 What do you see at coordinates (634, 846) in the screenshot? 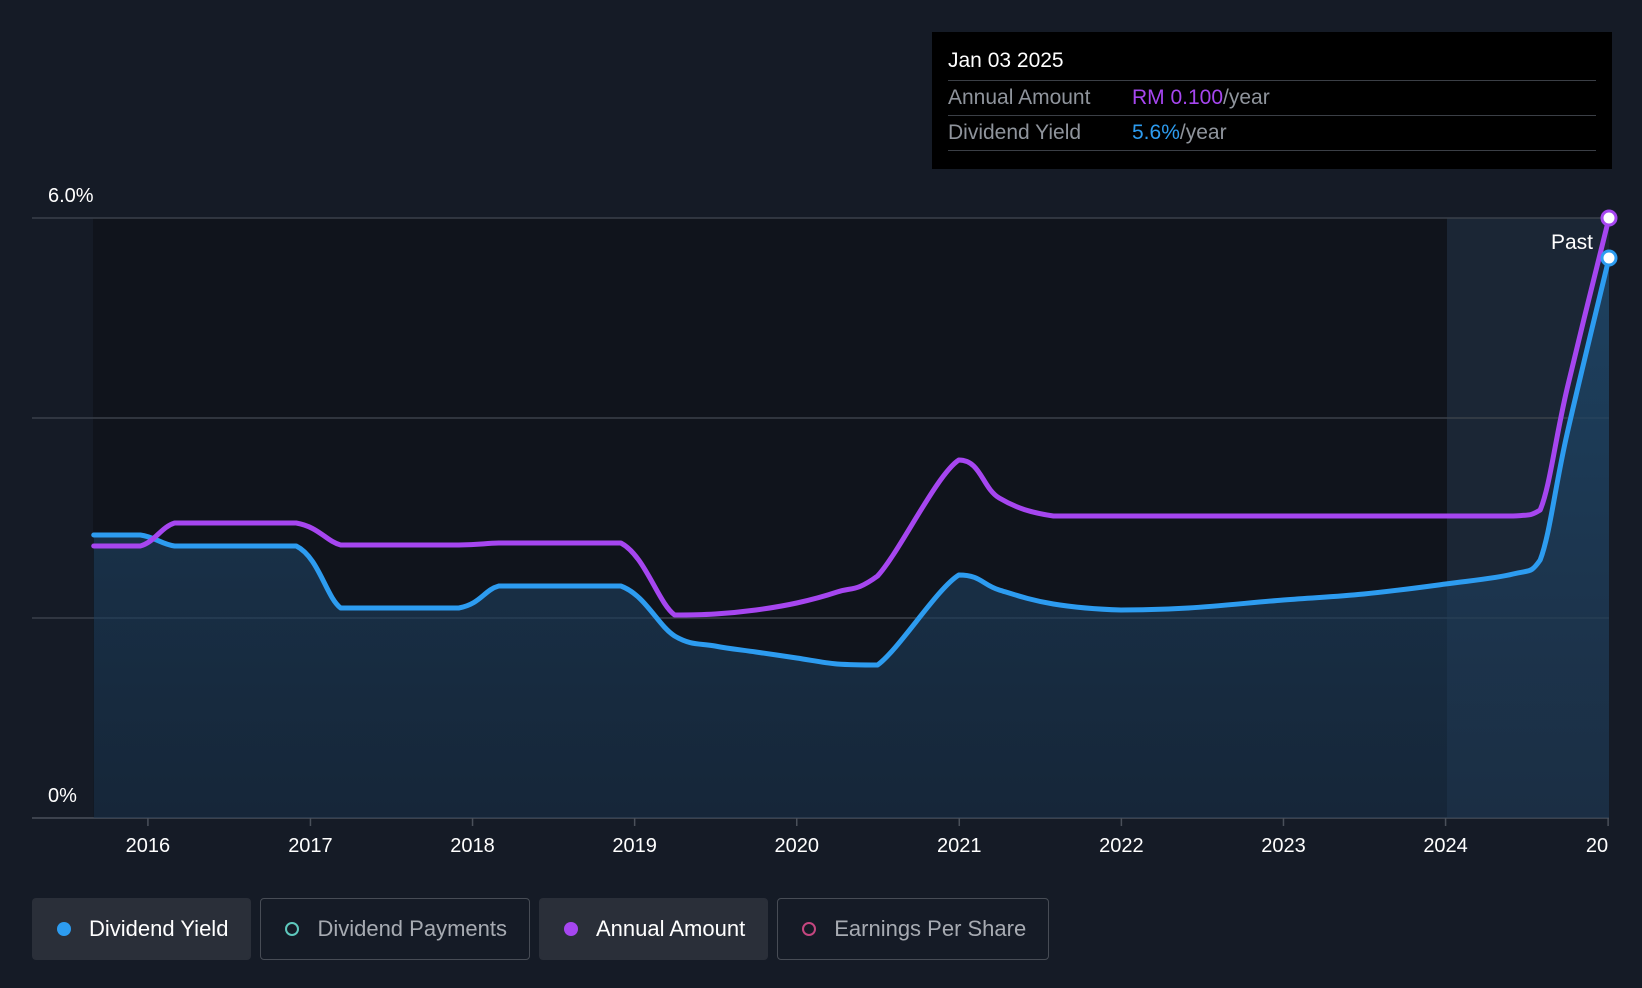
I see `x-tick-label: 2019` at bounding box center [634, 846].